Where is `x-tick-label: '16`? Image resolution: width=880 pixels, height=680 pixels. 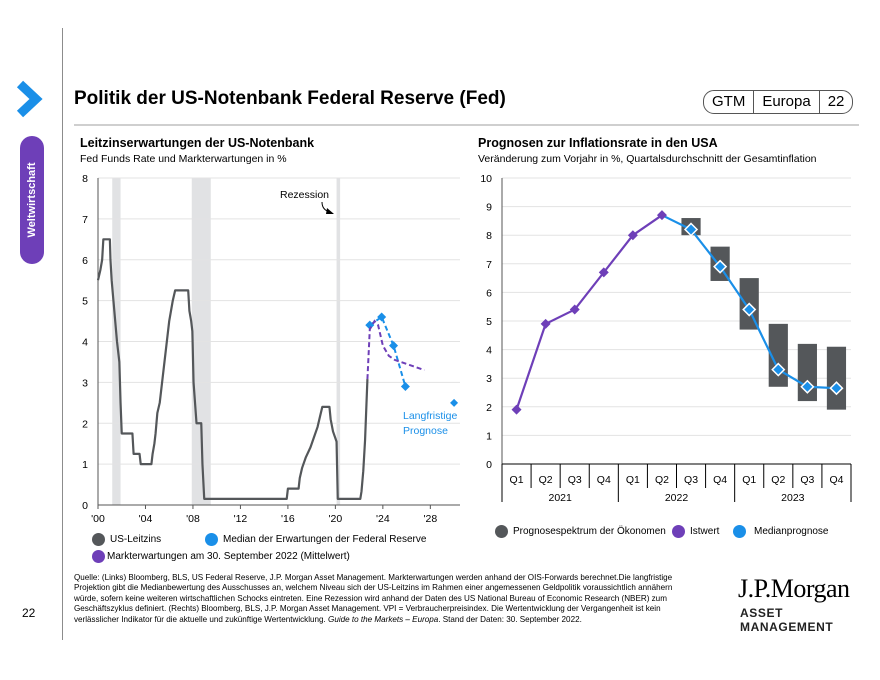 x-tick-label: '16 is located at coordinates (288, 519).